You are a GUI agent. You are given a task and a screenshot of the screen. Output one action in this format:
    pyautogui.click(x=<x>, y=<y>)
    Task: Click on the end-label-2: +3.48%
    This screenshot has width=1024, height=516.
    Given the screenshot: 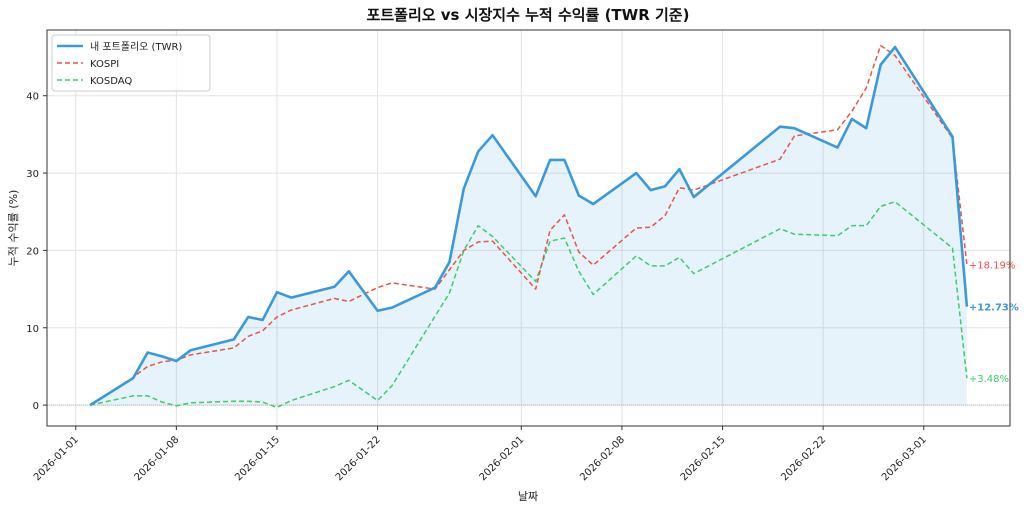 What is the action you would take?
    pyautogui.click(x=989, y=379)
    